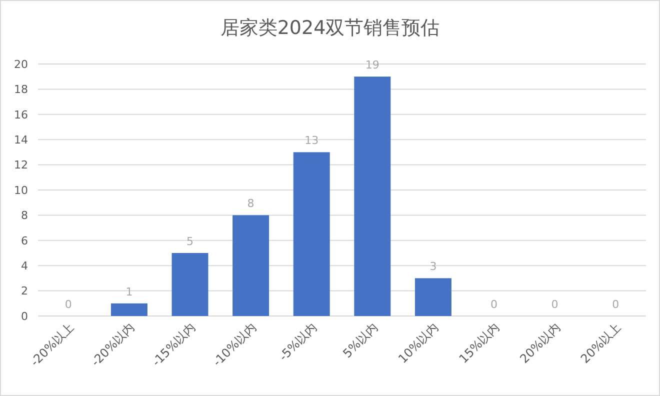 This screenshot has height=396, width=660. What do you see at coordinates (21, 165) in the screenshot?
I see `y-tick-label: 12` at bounding box center [21, 165].